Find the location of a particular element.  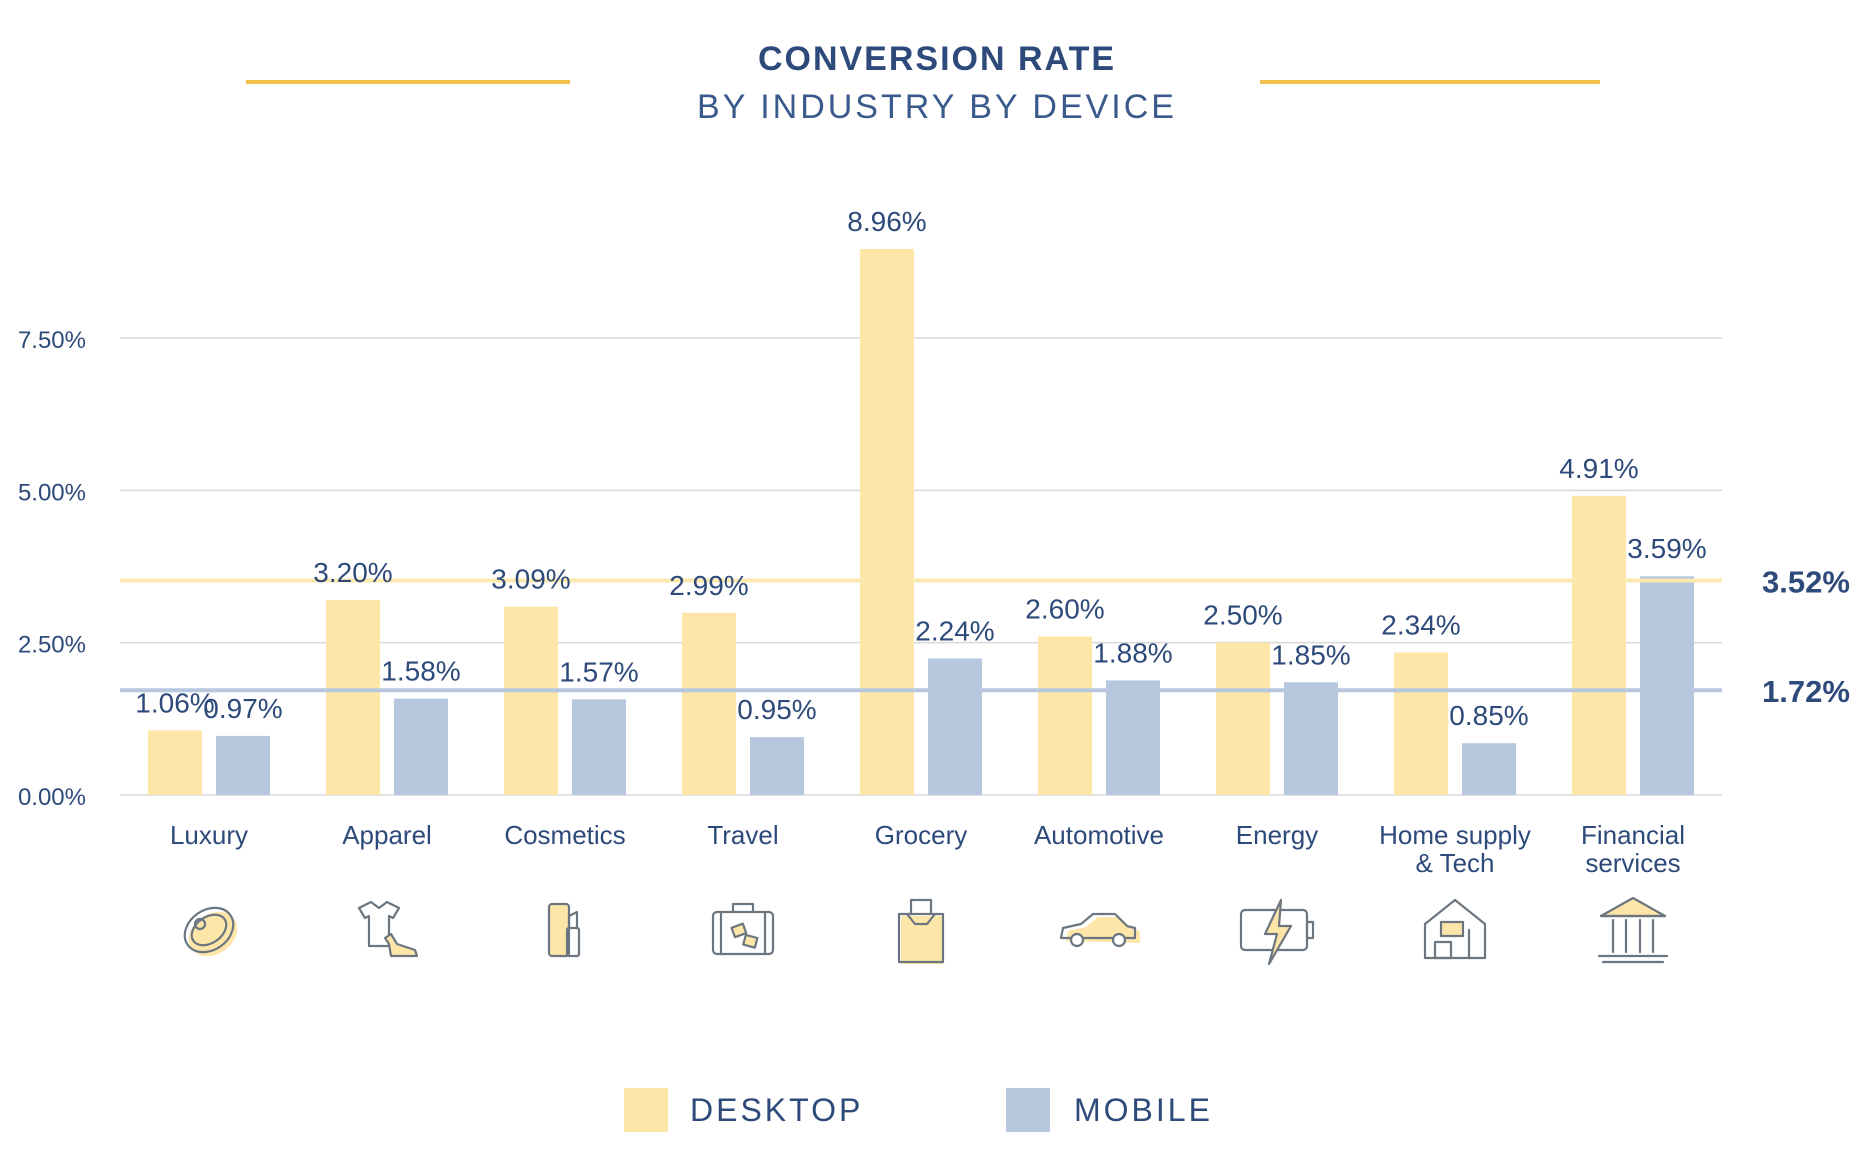

cosmetics-icon is located at coordinates (564, 930).